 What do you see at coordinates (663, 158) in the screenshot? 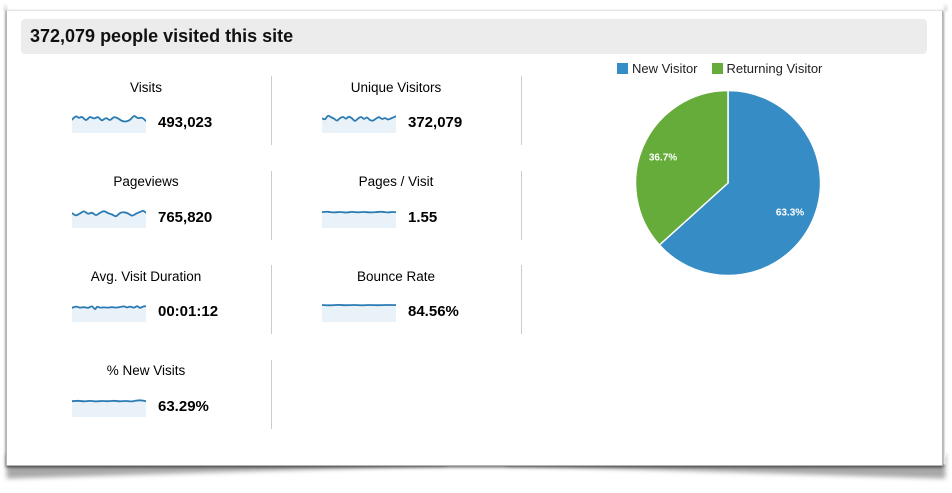
I see `svg-text: 36.7%` at bounding box center [663, 158].